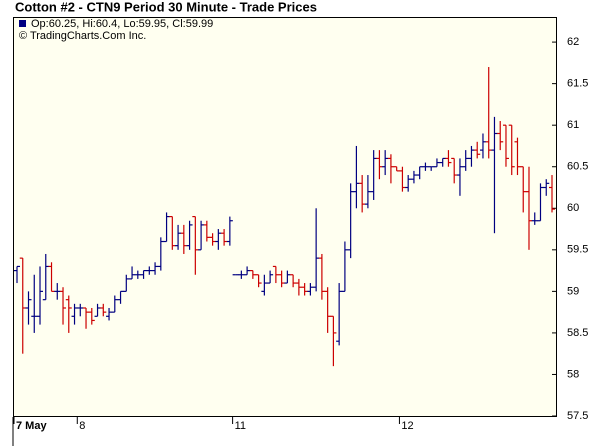 Image resolution: width=614 pixels, height=446 pixels. Describe the element at coordinates (407, 426) in the screenshot. I see `x-tick-label: 12` at that location.